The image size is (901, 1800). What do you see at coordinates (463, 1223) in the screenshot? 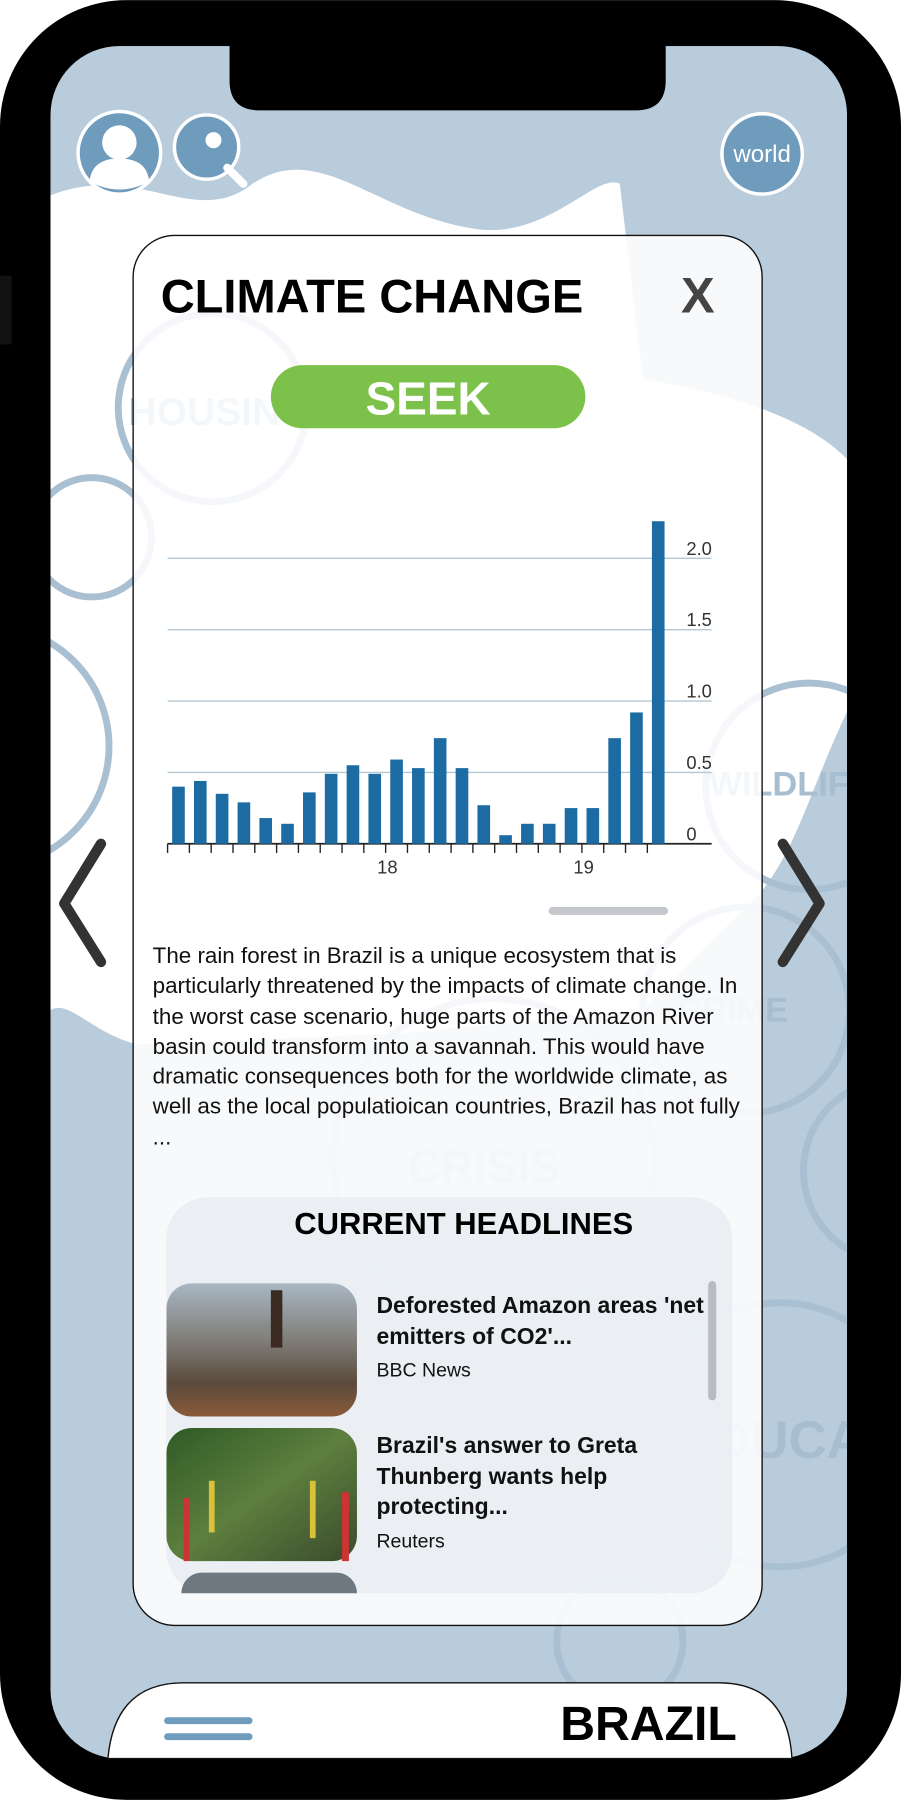
I see `headlines-title: CURRENT HEADLINES` at bounding box center [463, 1223].